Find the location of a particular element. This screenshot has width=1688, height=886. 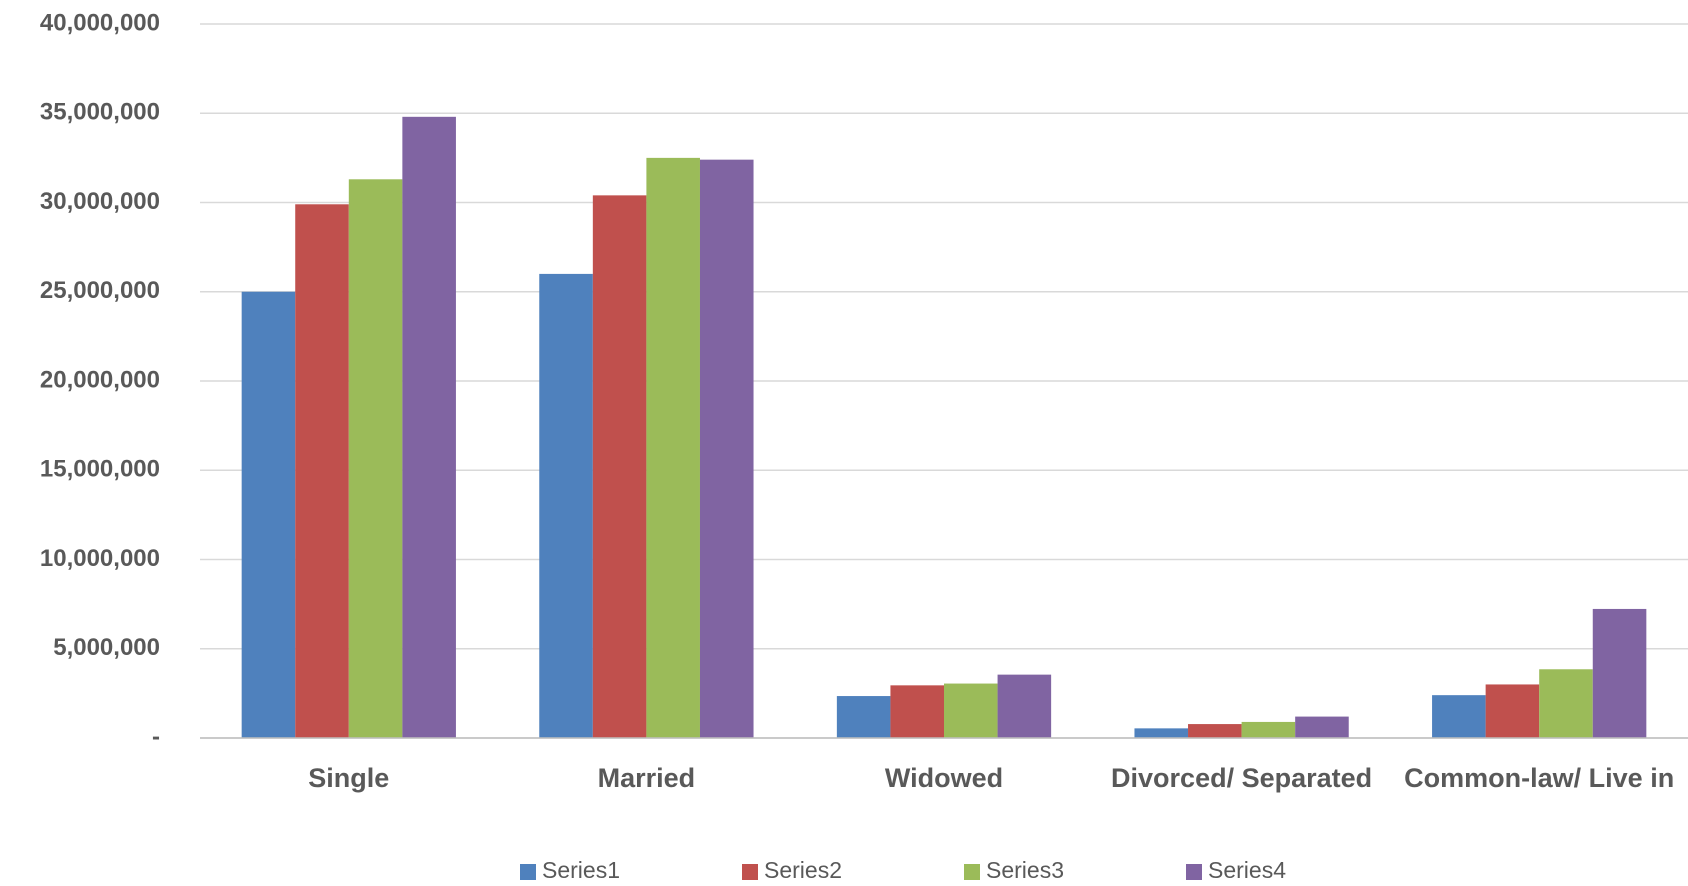

legend-label: Series2 is located at coordinates (803, 870).